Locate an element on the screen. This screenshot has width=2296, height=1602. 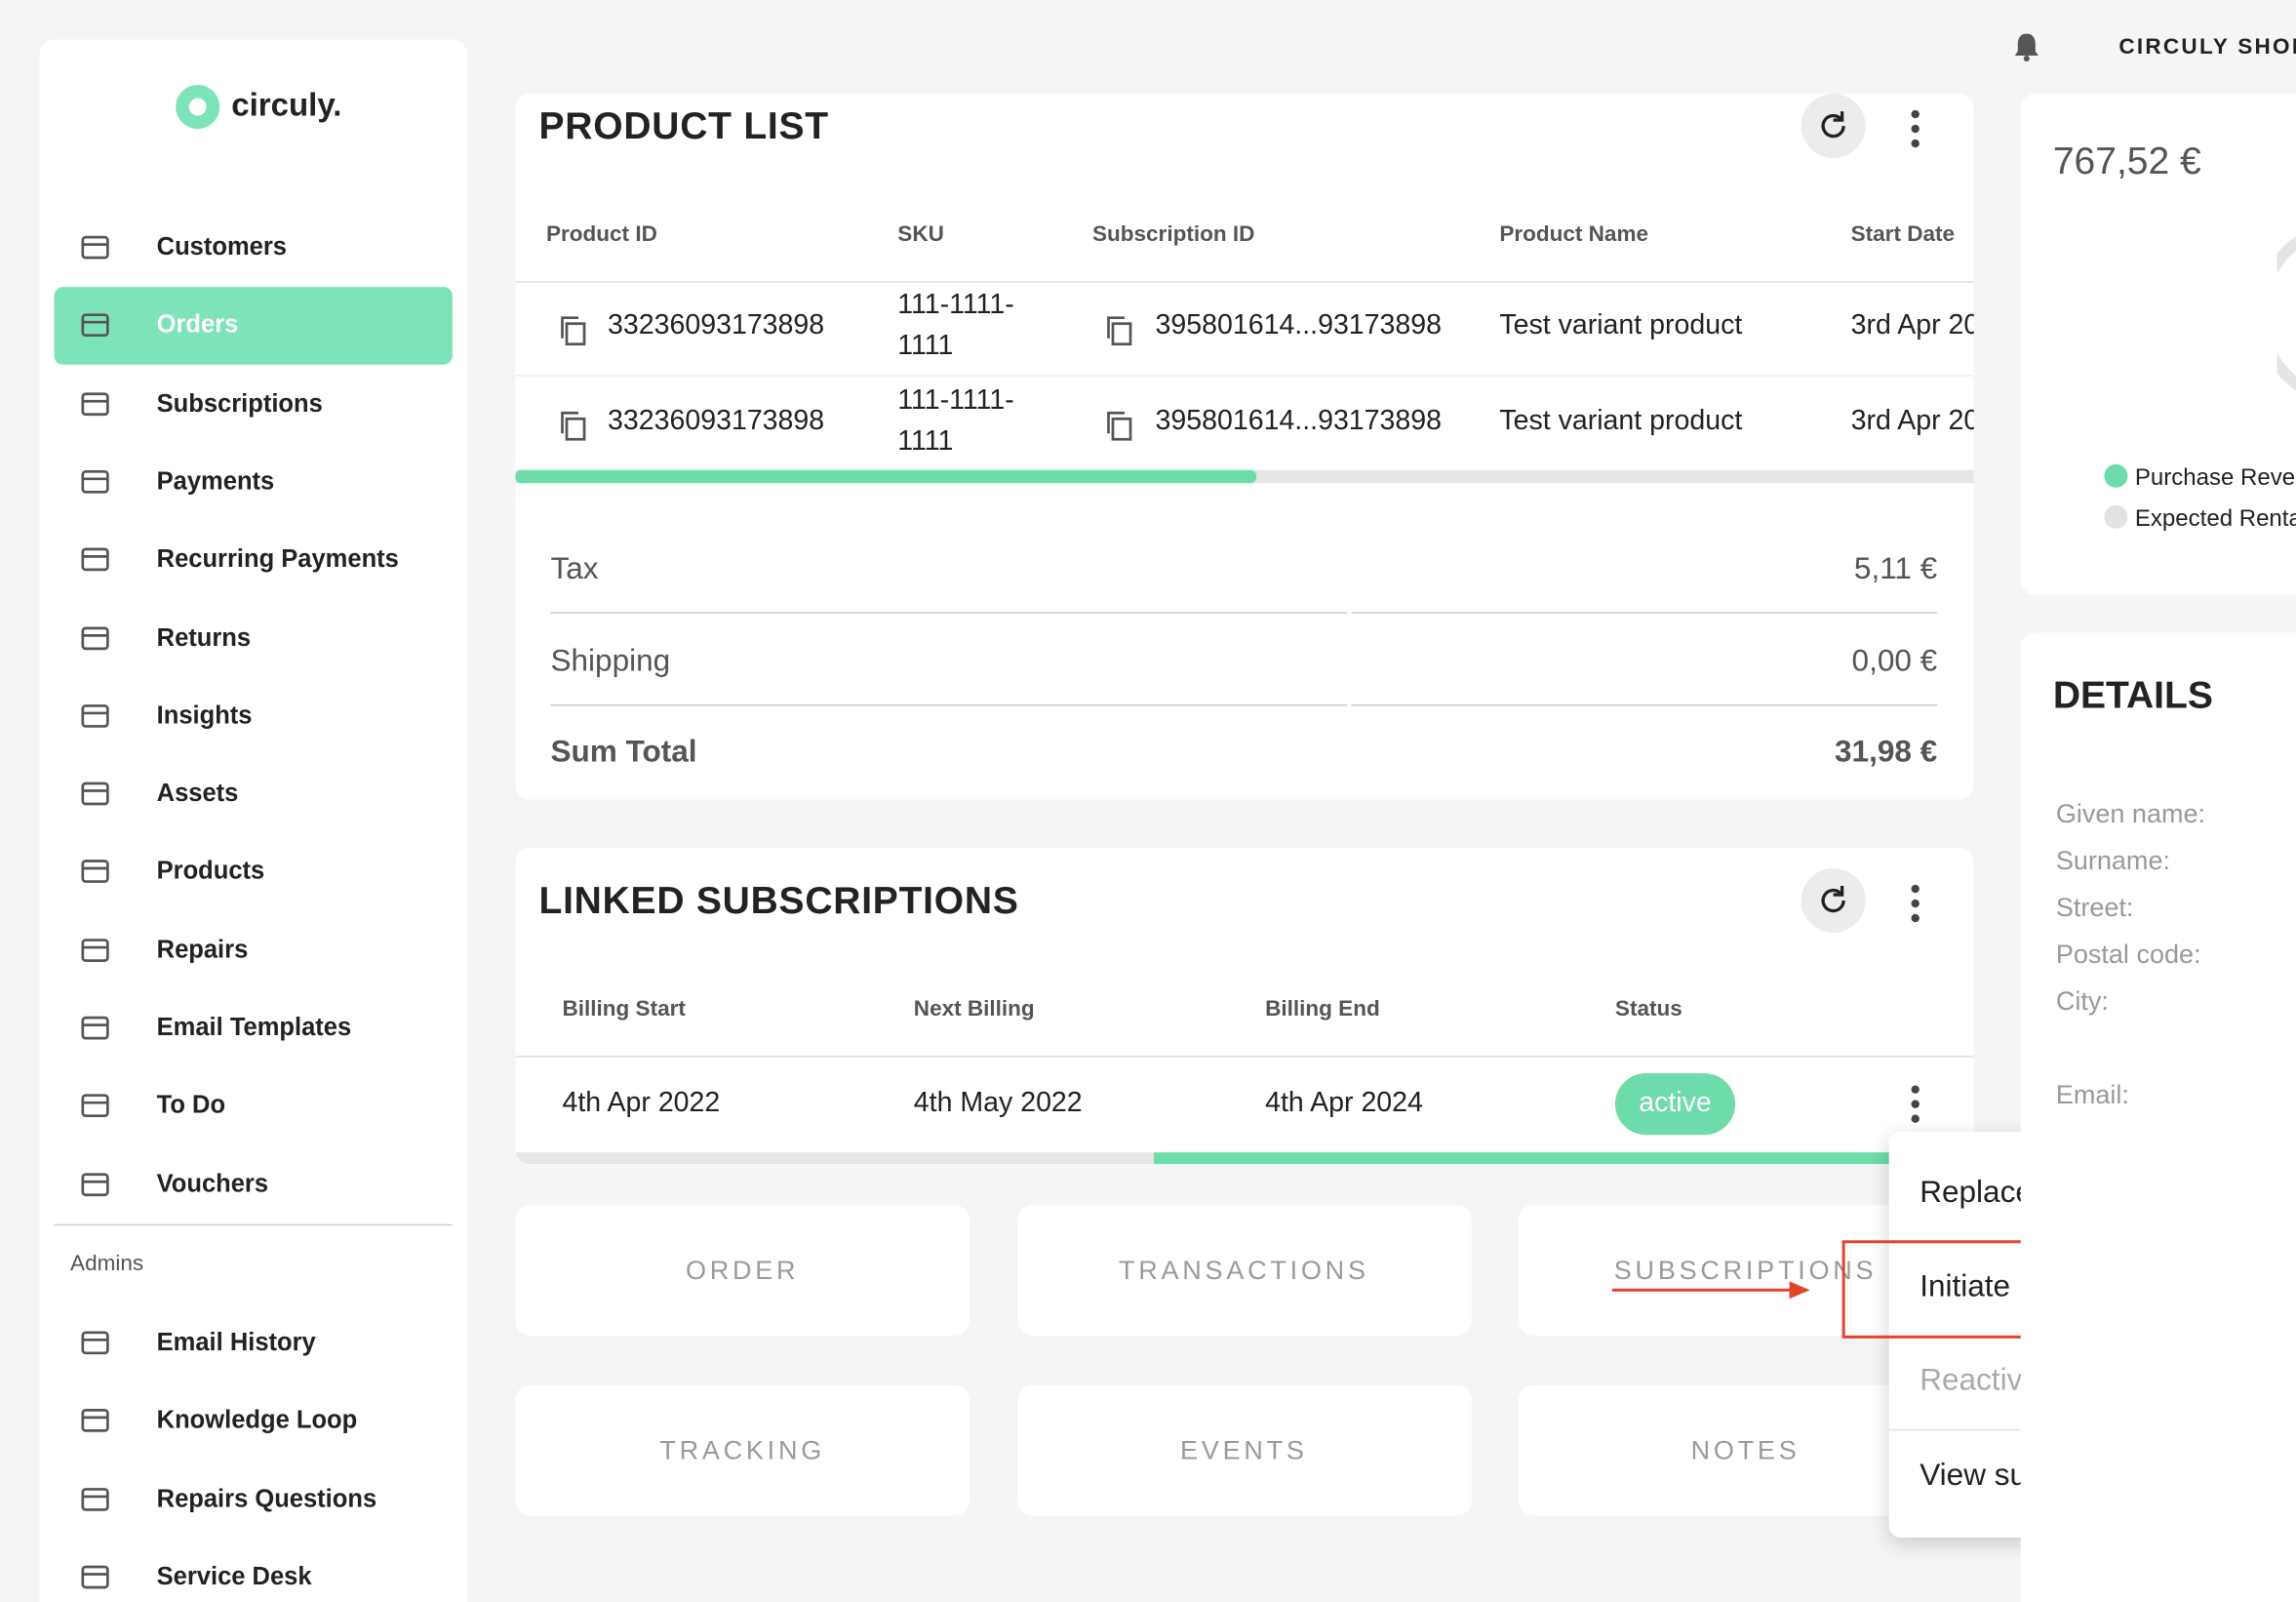
nav-item: Service Desk is located at coordinates (234, 1576).